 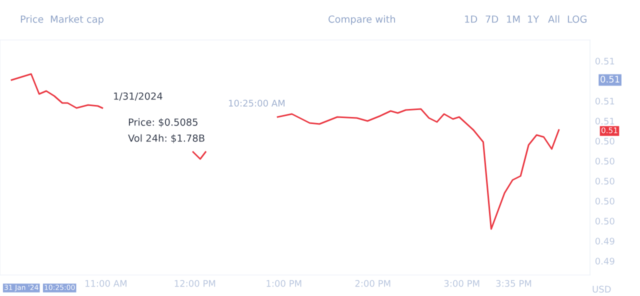 What do you see at coordinates (471, 19) in the screenshot?
I see `text: 1D` at bounding box center [471, 19].